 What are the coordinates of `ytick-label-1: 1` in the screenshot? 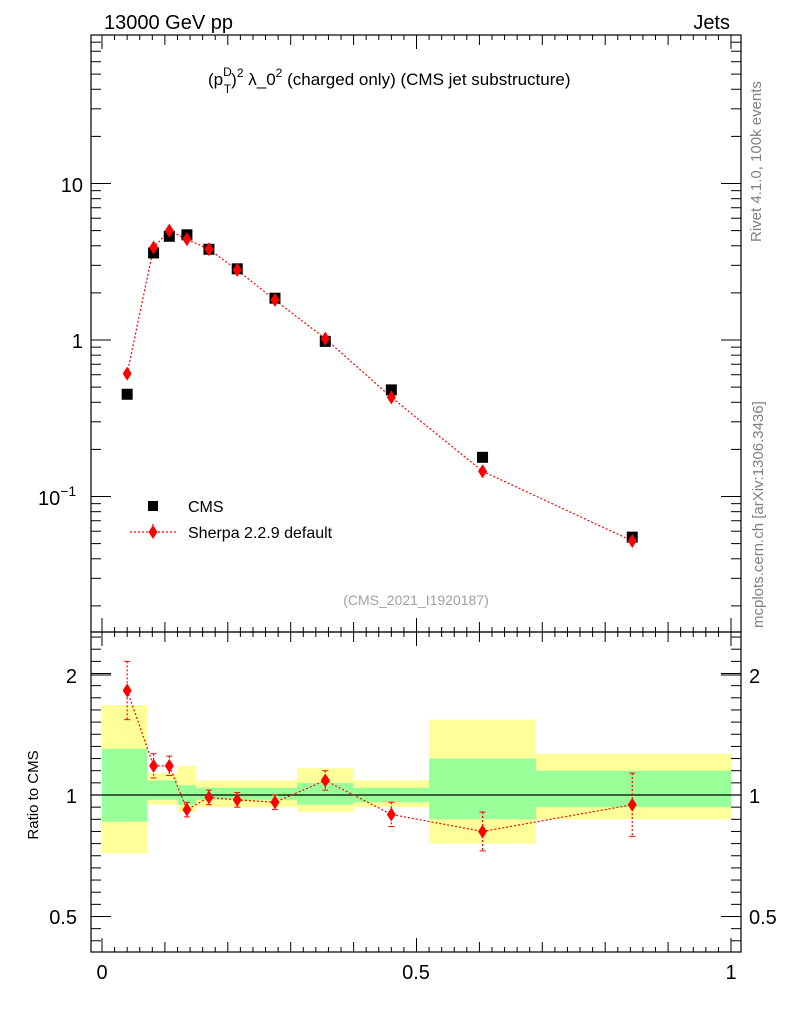 It's located at (77, 342).